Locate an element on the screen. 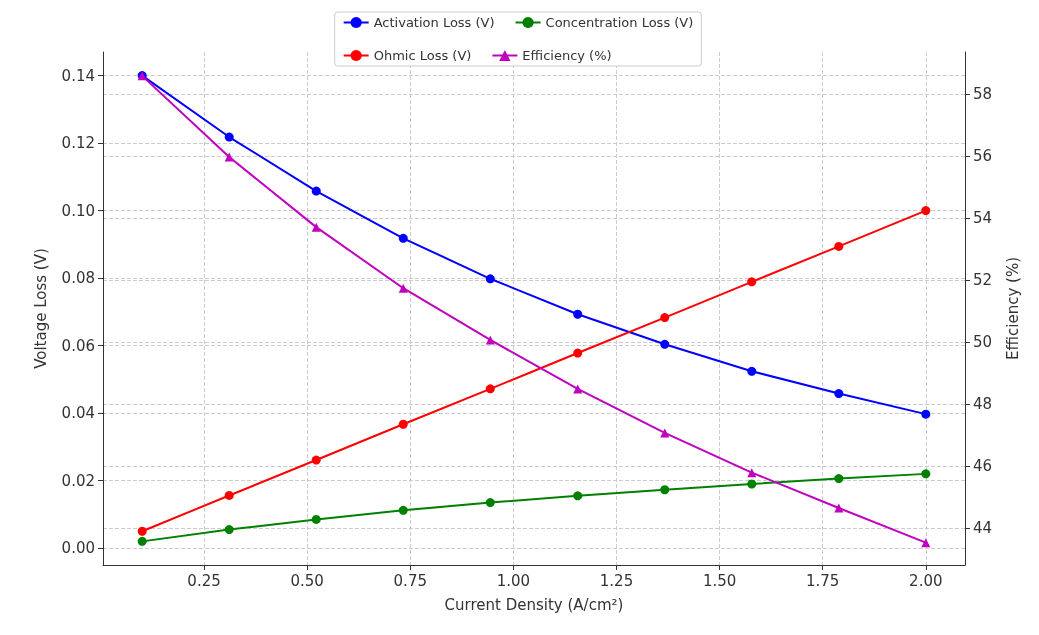  y-tick-label: 0.04 is located at coordinates (78, 413).